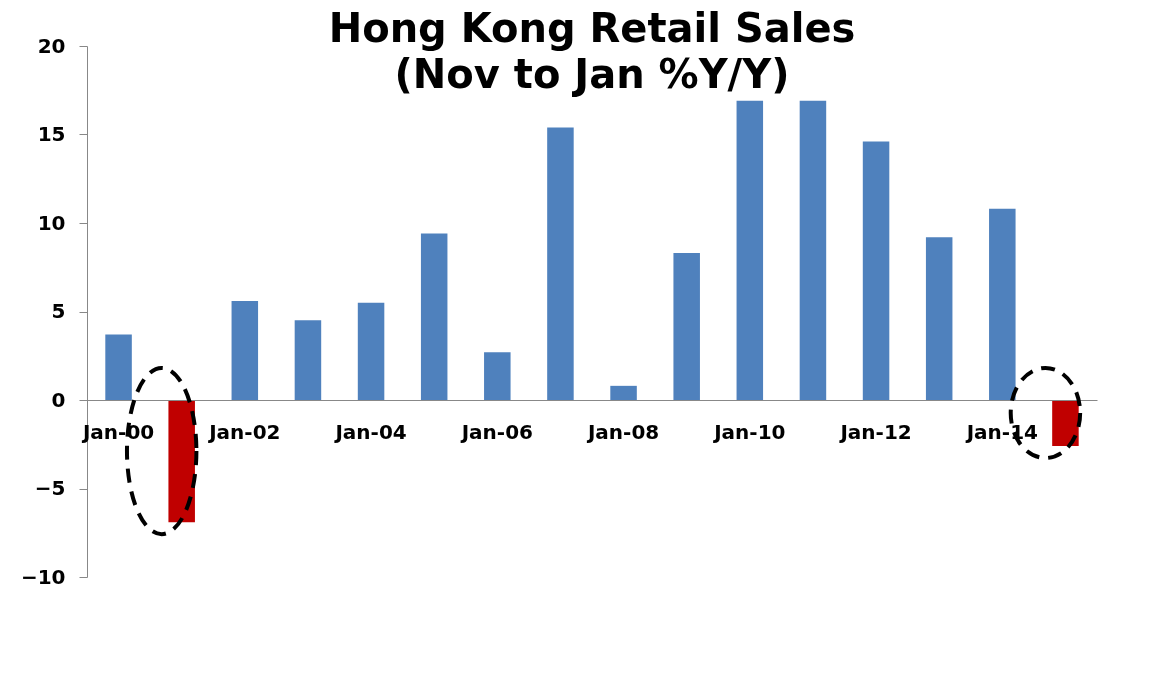 This screenshot has height=696, width=1151. I want to click on x-tick-label: Jan-08, so click(622, 431).